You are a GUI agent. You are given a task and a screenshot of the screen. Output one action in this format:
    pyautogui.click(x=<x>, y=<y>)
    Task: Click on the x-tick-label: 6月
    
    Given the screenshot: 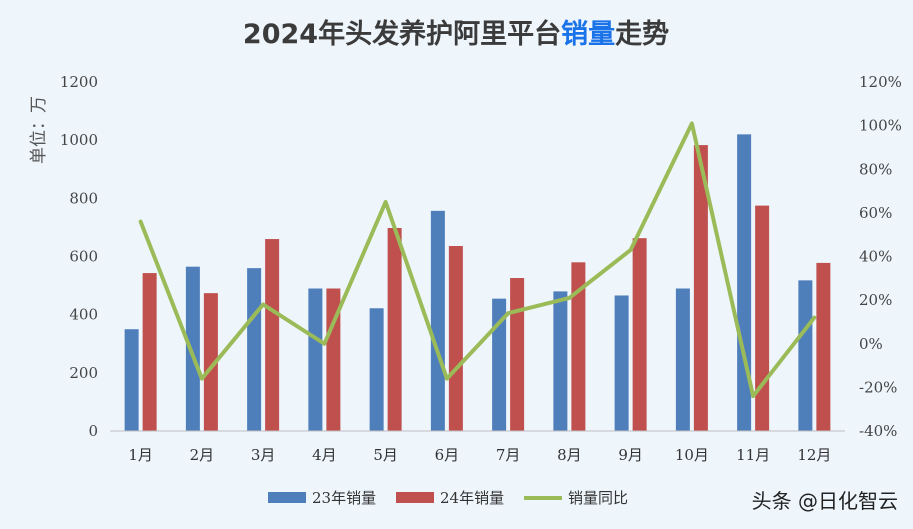 What is the action you would take?
    pyautogui.click(x=447, y=455)
    